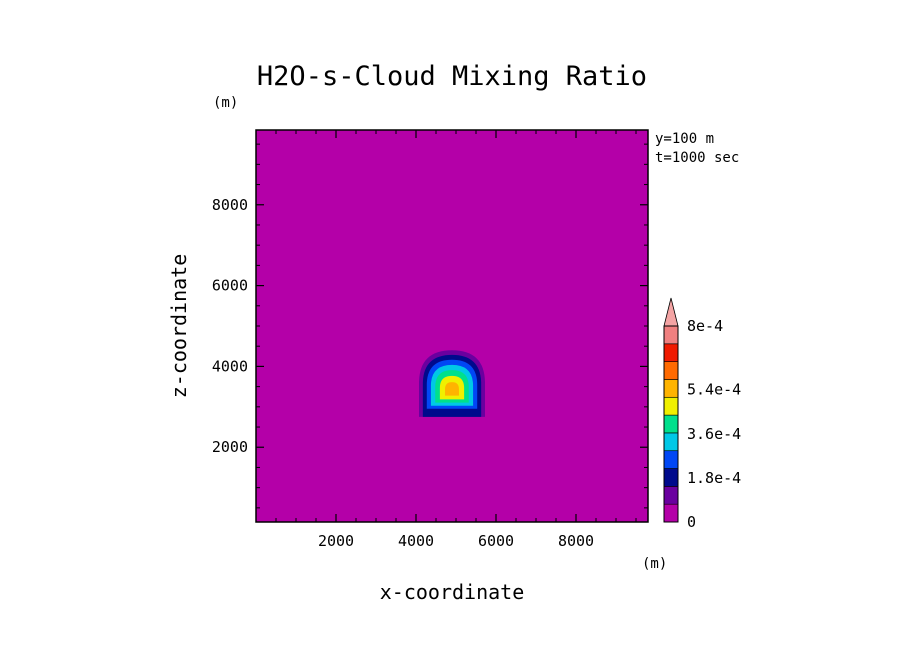 Image resolution: width=904 pixels, height=654 pixels. What do you see at coordinates (702, 414) in the screenshot?
I see `colorbar: 0 1.8e-4 3.6e-4 5.4e-4 8e-4` at bounding box center [702, 414].